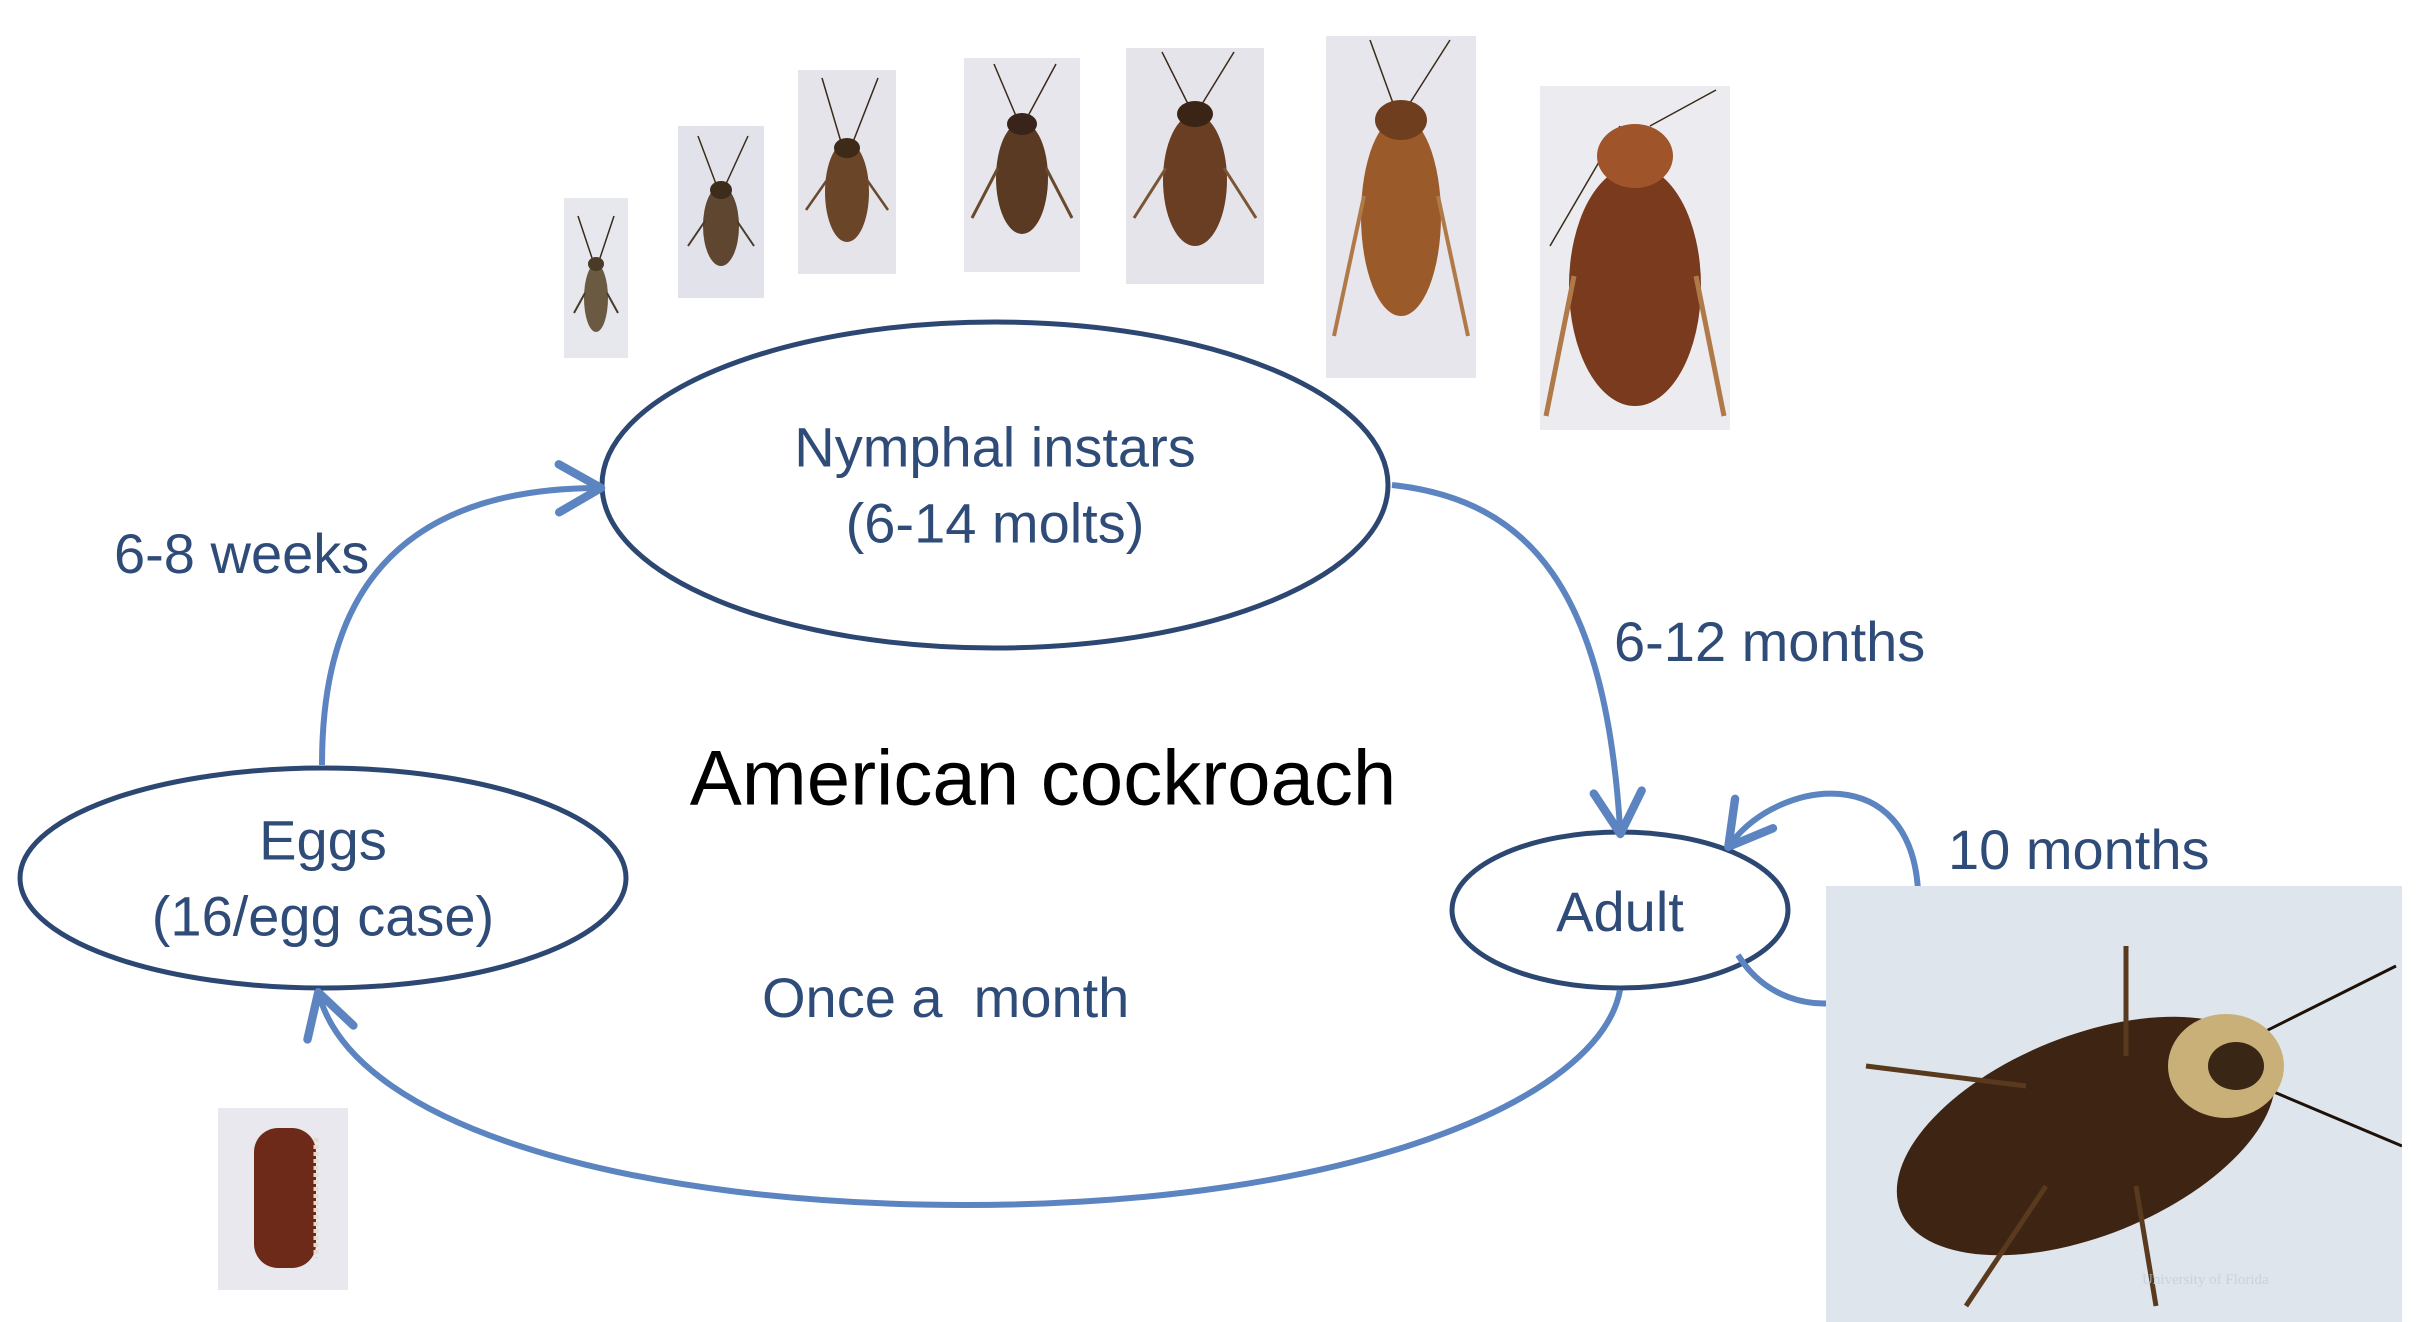 Image resolution: width=2416 pixels, height=1322 pixels. I want to click on nymph-stage-label: Nymphal instars (6-14 molts), so click(994, 484).